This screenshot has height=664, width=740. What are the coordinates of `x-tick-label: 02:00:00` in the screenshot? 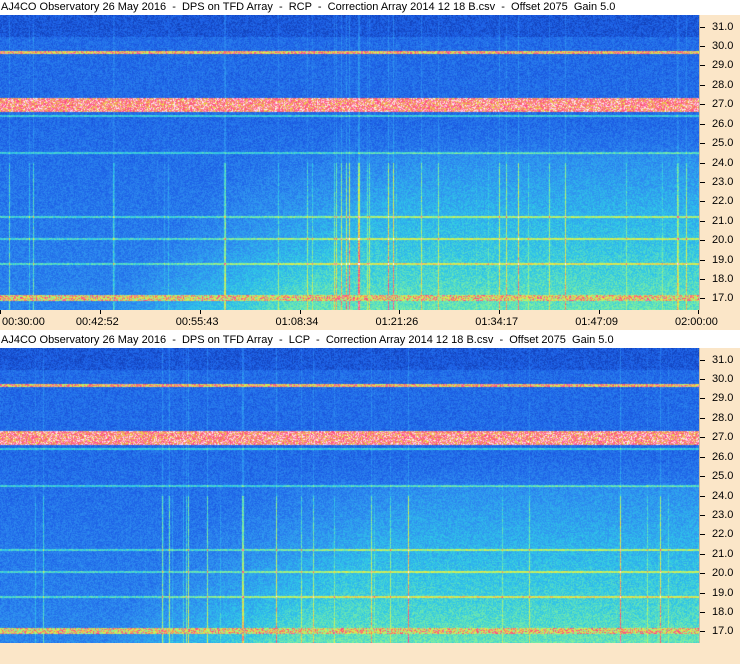 It's located at (696, 322).